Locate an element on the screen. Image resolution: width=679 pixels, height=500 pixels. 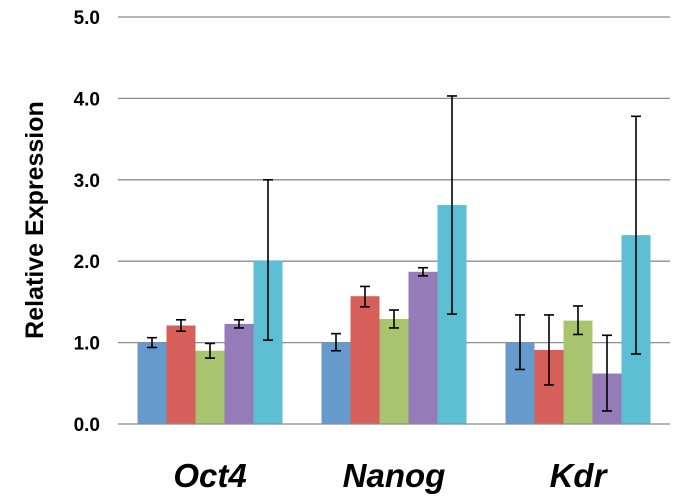
y-tick-label: 4.0 is located at coordinates (87, 99).